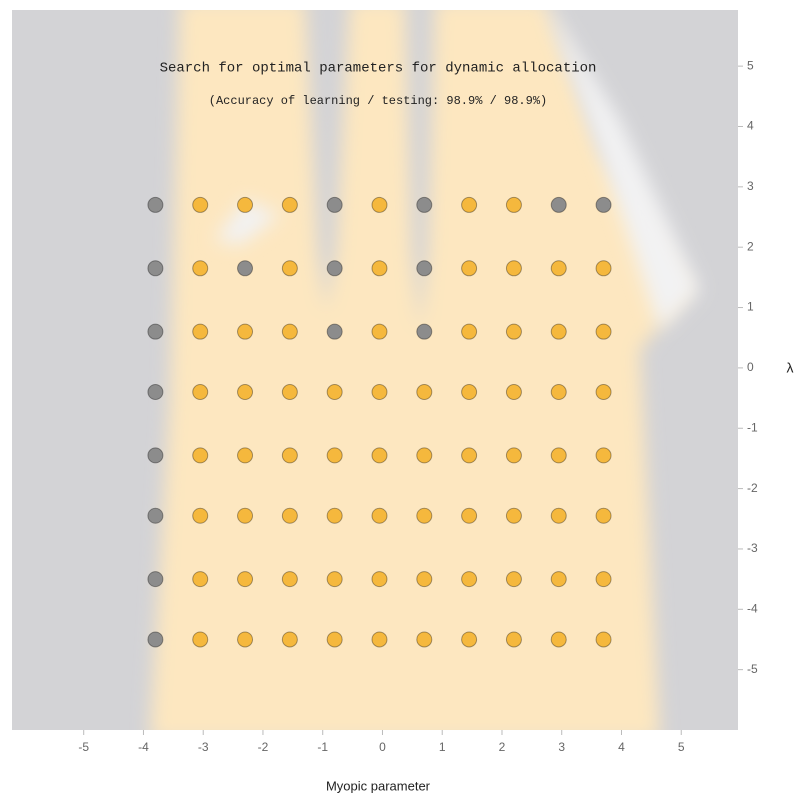 This screenshot has width=795, height=796. I want to click on y-tick-label: -3, so click(752, 548).